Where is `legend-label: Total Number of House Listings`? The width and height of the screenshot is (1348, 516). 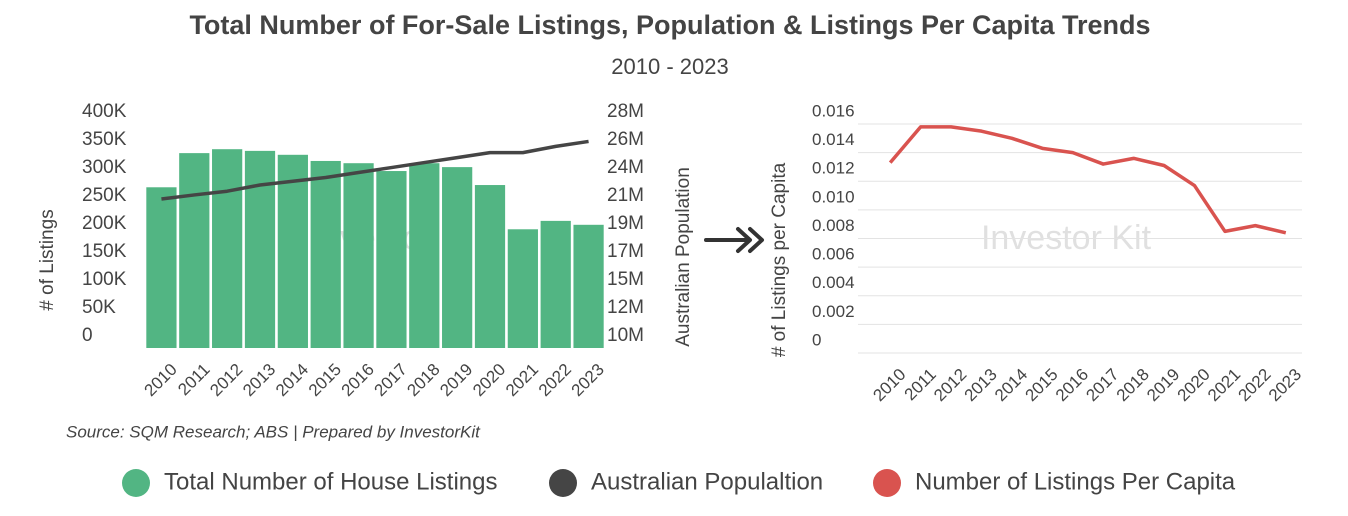
legend-label: Total Number of House Listings is located at coordinates (331, 481).